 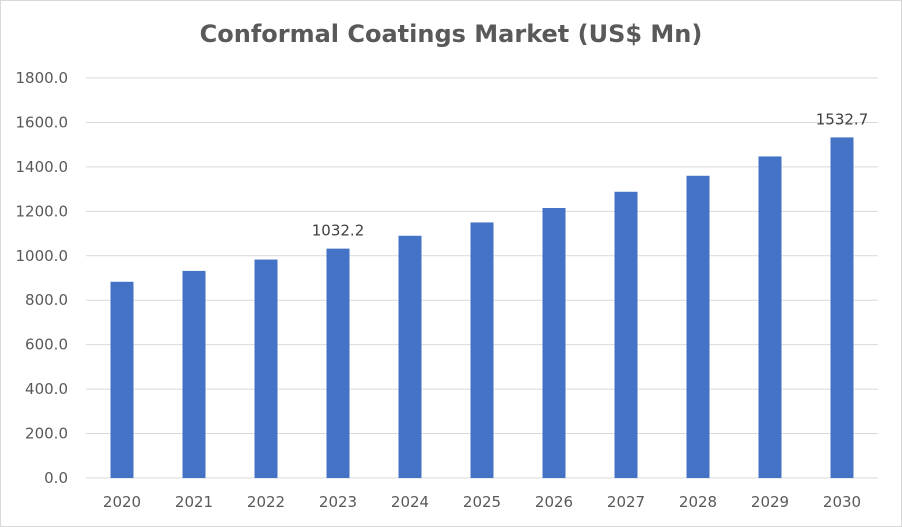 What do you see at coordinates (842, 119) in the screenshot?
I see `data-label-2030: 1532.7` at bounding box center [842, 119].